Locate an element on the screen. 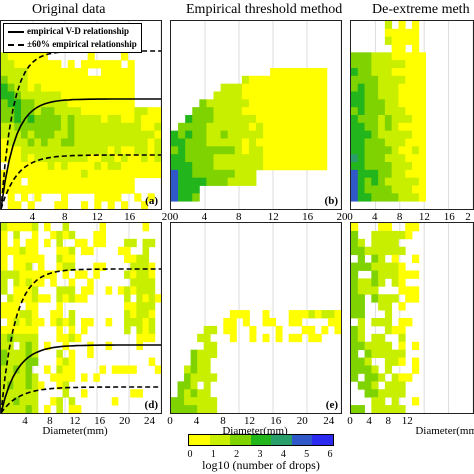 The height and width of the screenshot is (474, 474). panel-e: (e) is located at coordinates (256, 318).